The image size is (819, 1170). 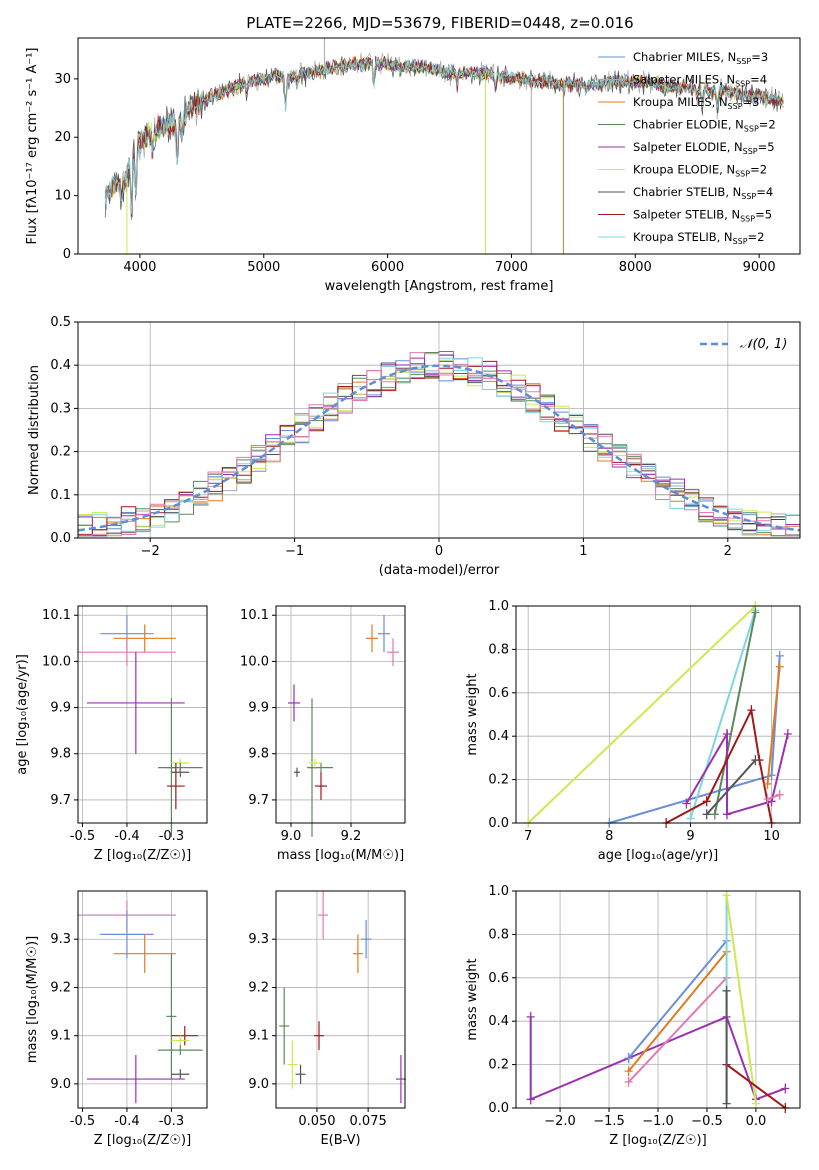 What do you see at coordinates (700, 58) in the screenshot?
I see `legend-label-0: Chabrier MILES, NSSP=3` at bounding box center [700, 58].